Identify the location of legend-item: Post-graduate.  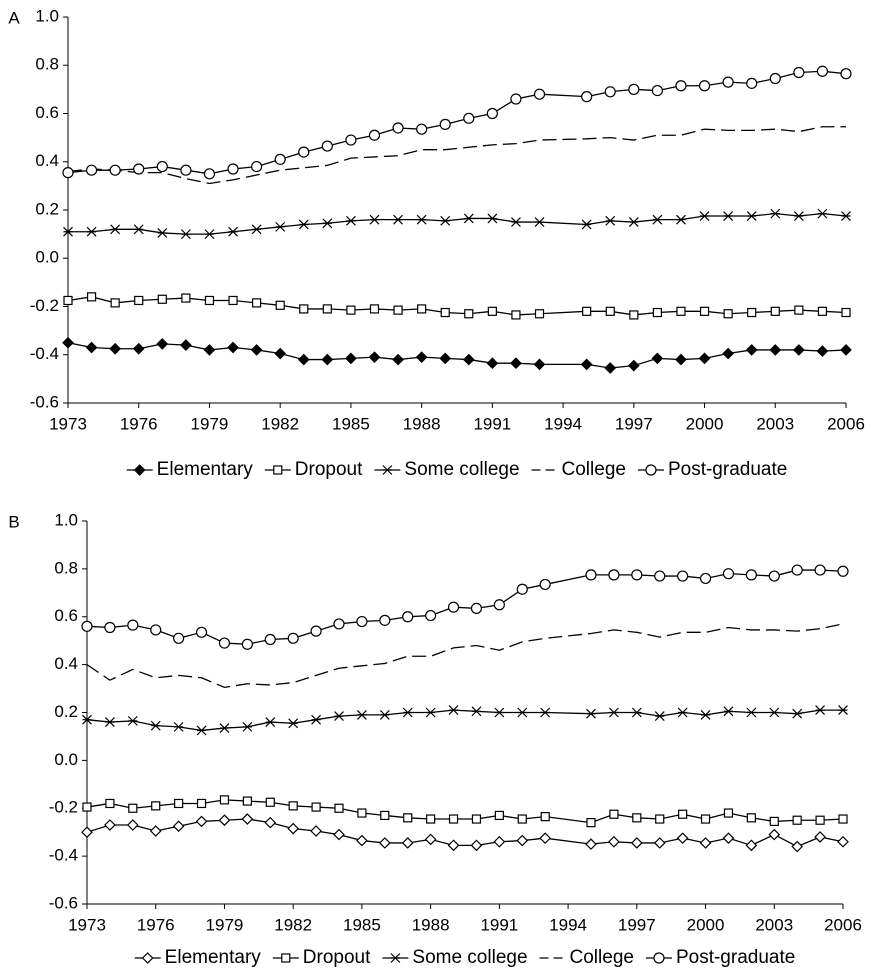
(712, 469).